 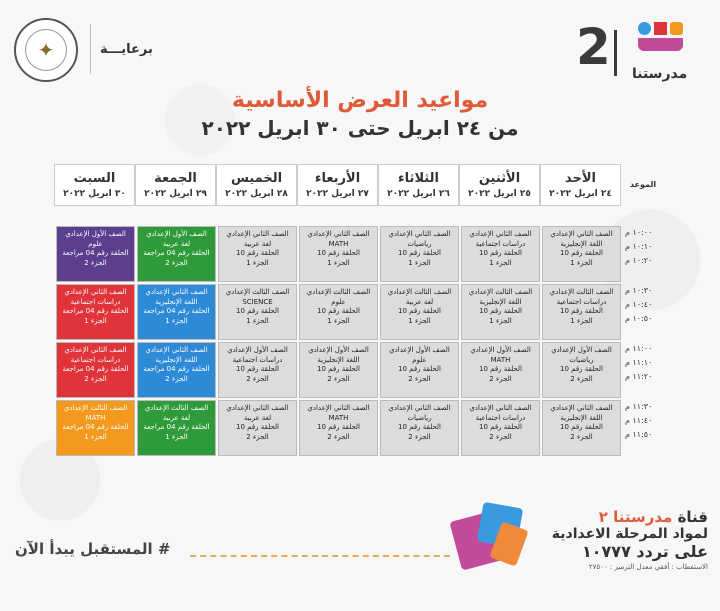 What do you see at coordinates (337, 178) in the screenshot?
I see `day-name: الأربعاء` at bounding box center [337, 178].